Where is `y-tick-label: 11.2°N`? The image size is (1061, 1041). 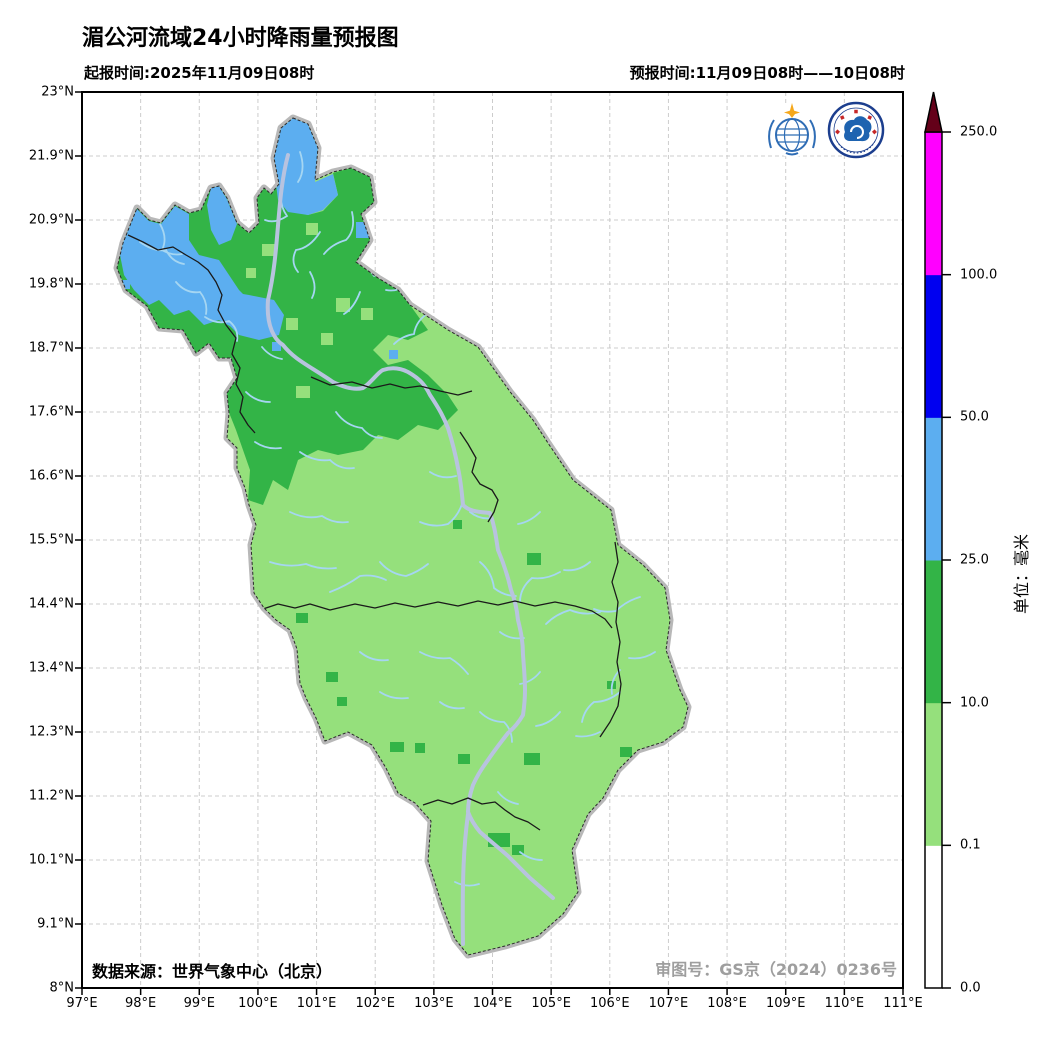
y-tick-label: 11.2°N is located at coordinates (51, 796).